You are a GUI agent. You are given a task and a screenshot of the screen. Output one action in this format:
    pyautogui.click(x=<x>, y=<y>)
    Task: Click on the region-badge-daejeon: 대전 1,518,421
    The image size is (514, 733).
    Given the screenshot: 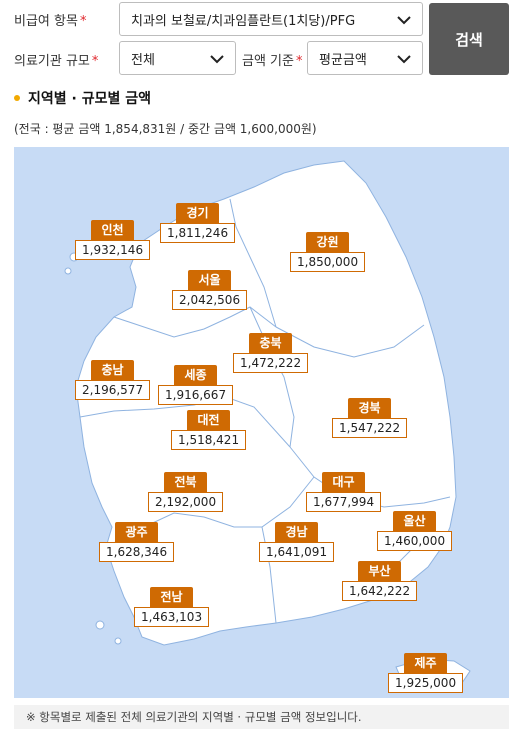 What is the action you would take?
    pyautogui.click(x=209, y=429)
    